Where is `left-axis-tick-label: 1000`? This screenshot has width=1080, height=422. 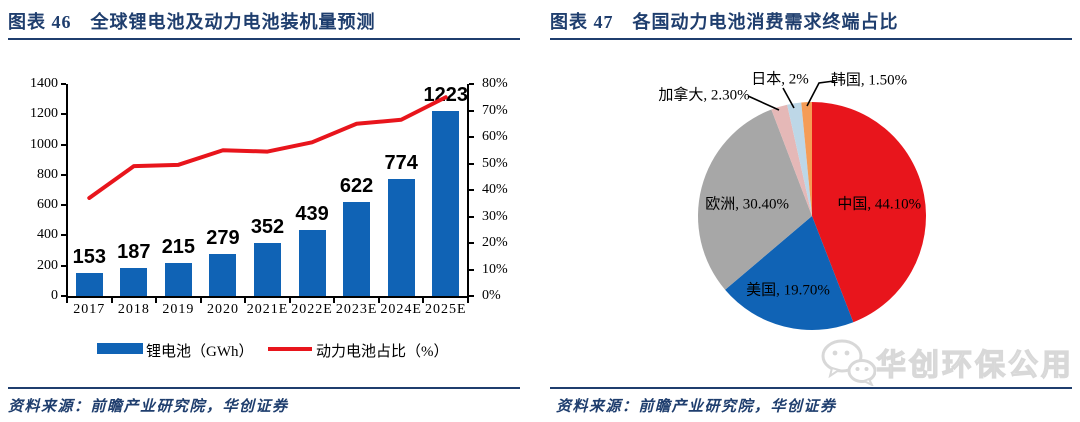 left-axis-tick-label: 1000 is located at coordinates (44, 144).